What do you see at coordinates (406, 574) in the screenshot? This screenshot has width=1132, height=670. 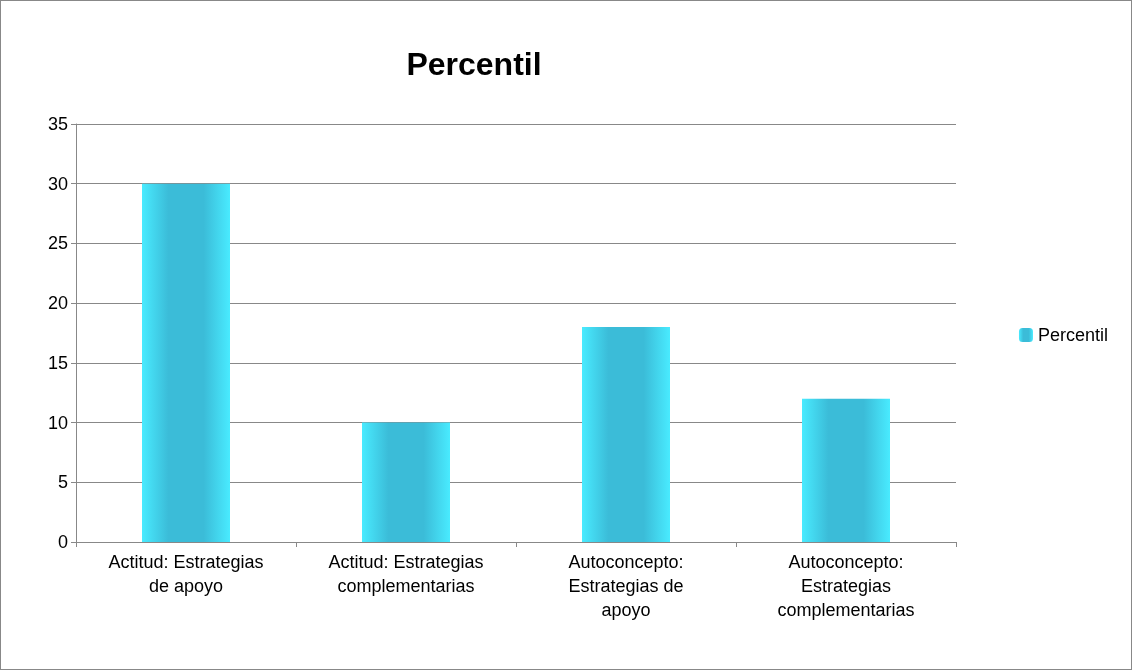 I see `x-tick-label: Actitud: Estrategias complementarias` at bounding box center [406, 574].